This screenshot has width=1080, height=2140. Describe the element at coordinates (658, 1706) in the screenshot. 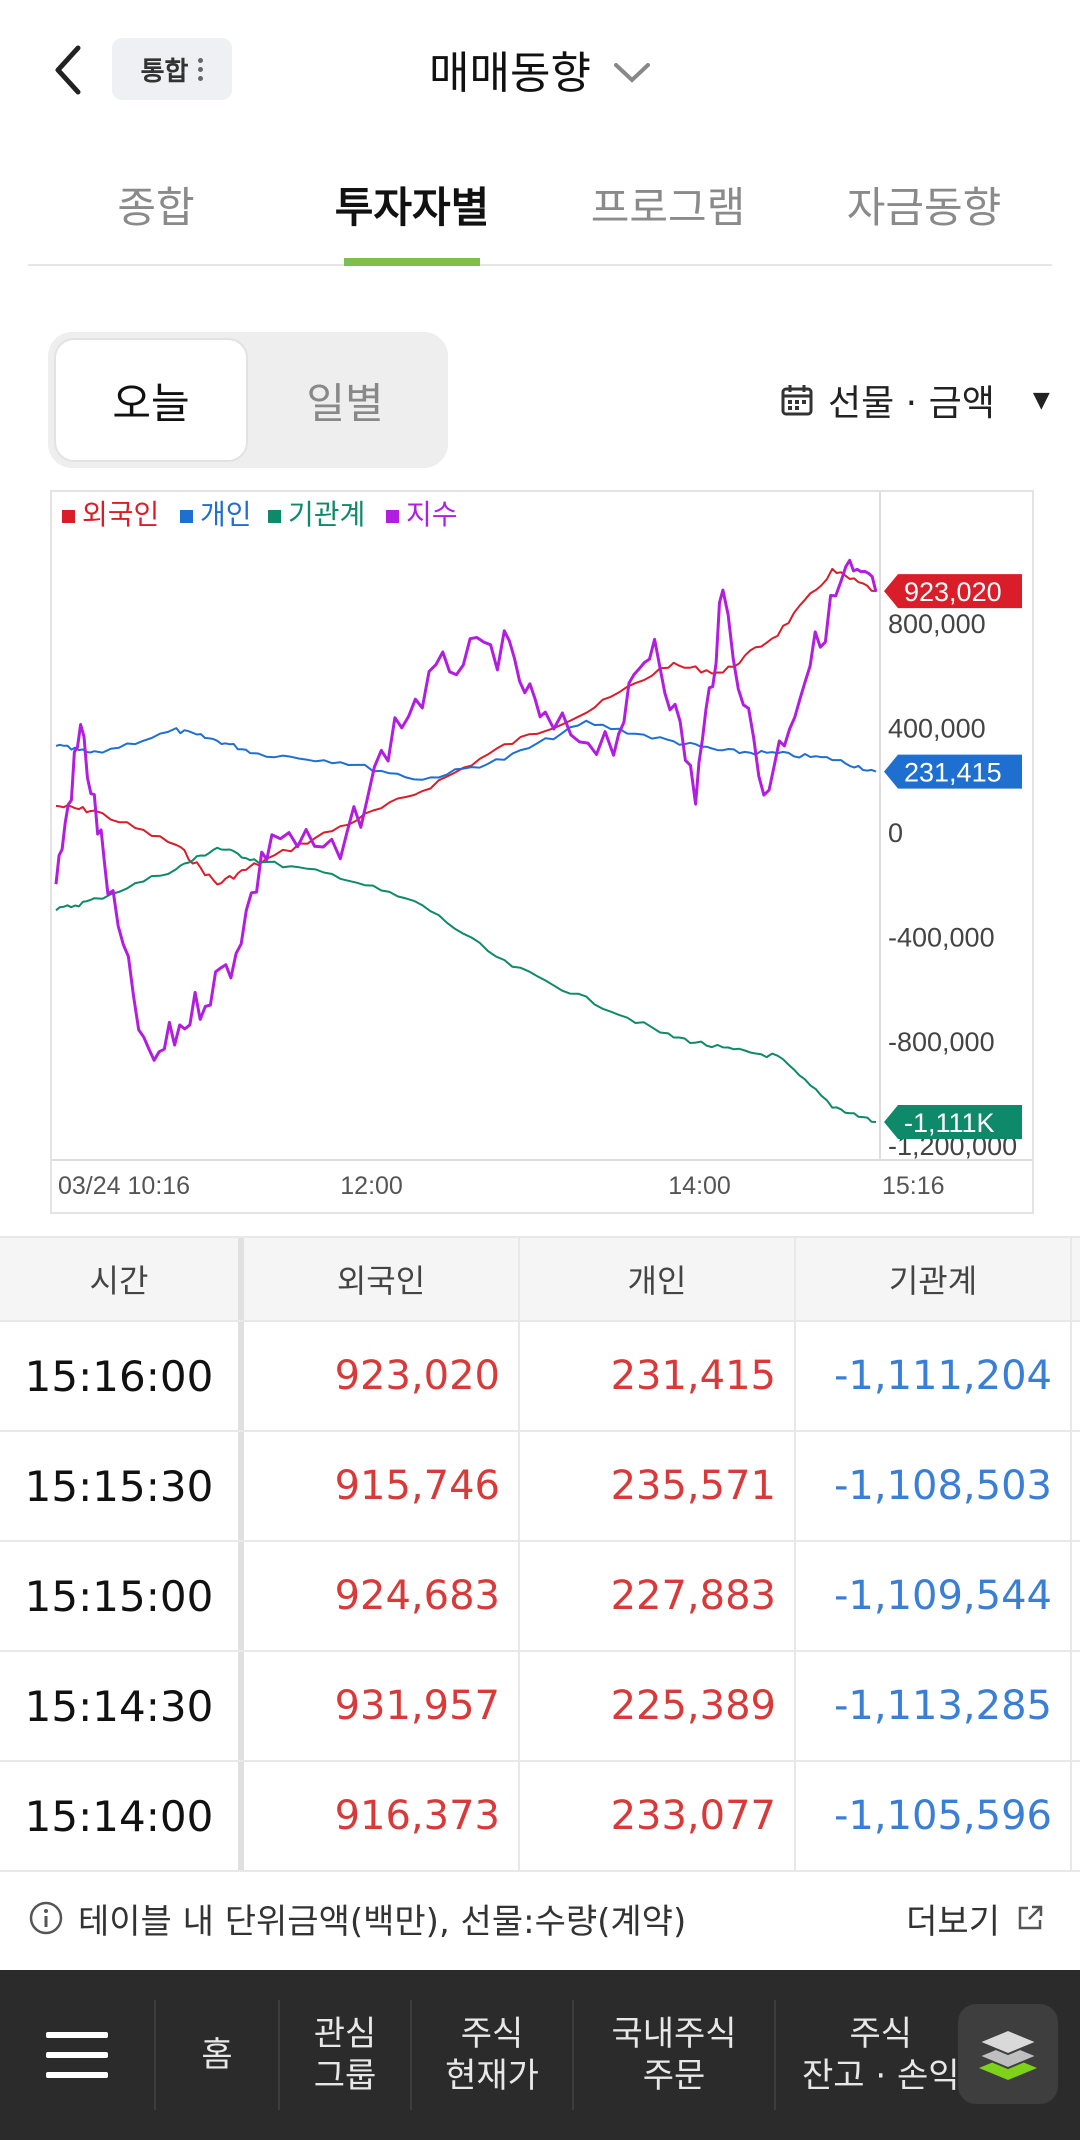

I see `row-individual: 225,389` at that location.